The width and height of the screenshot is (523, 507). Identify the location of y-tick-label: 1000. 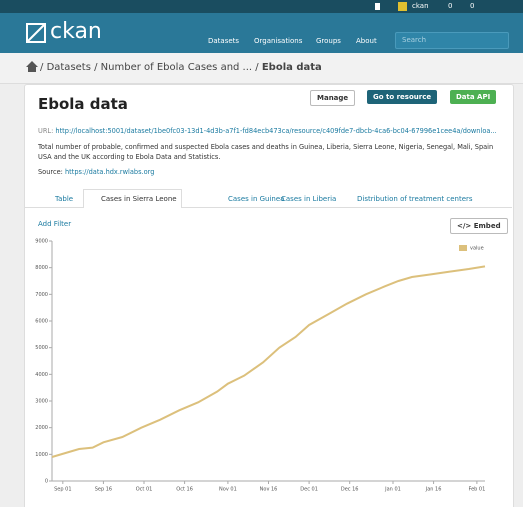
(41, 455).